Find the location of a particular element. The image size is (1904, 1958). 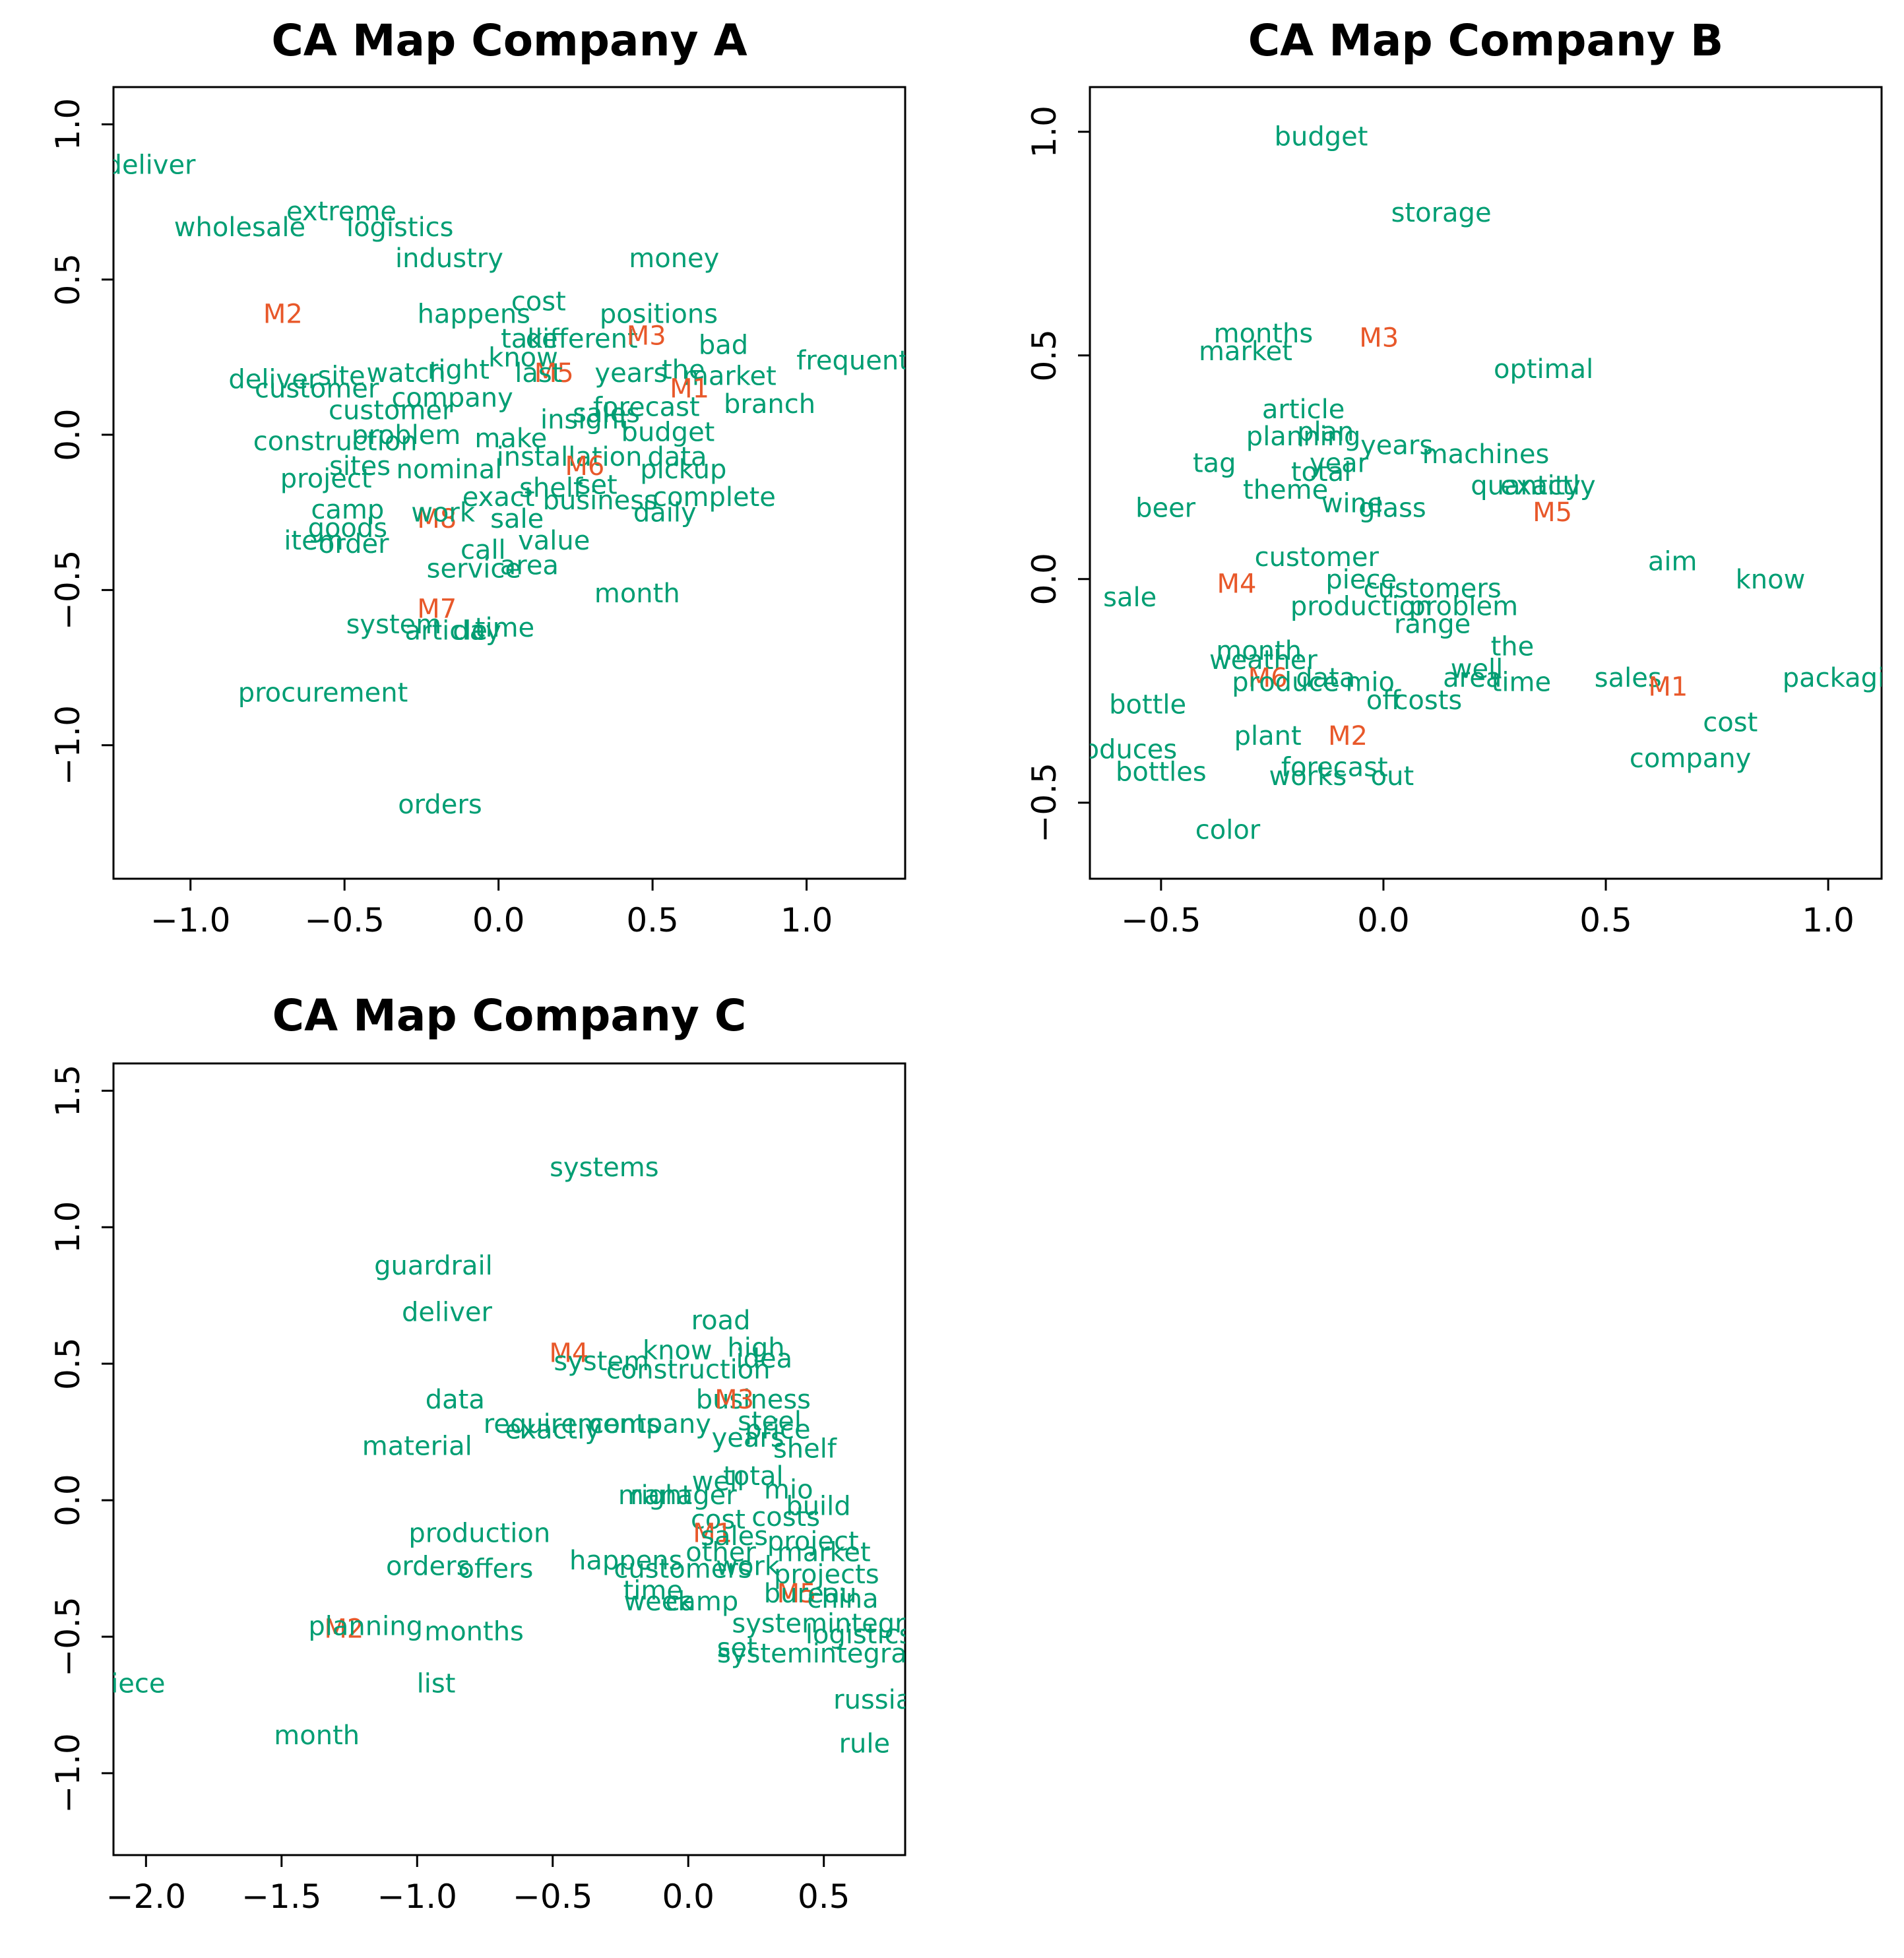

x-tick-label: −2.0 is located at coordinates (146, 1897).